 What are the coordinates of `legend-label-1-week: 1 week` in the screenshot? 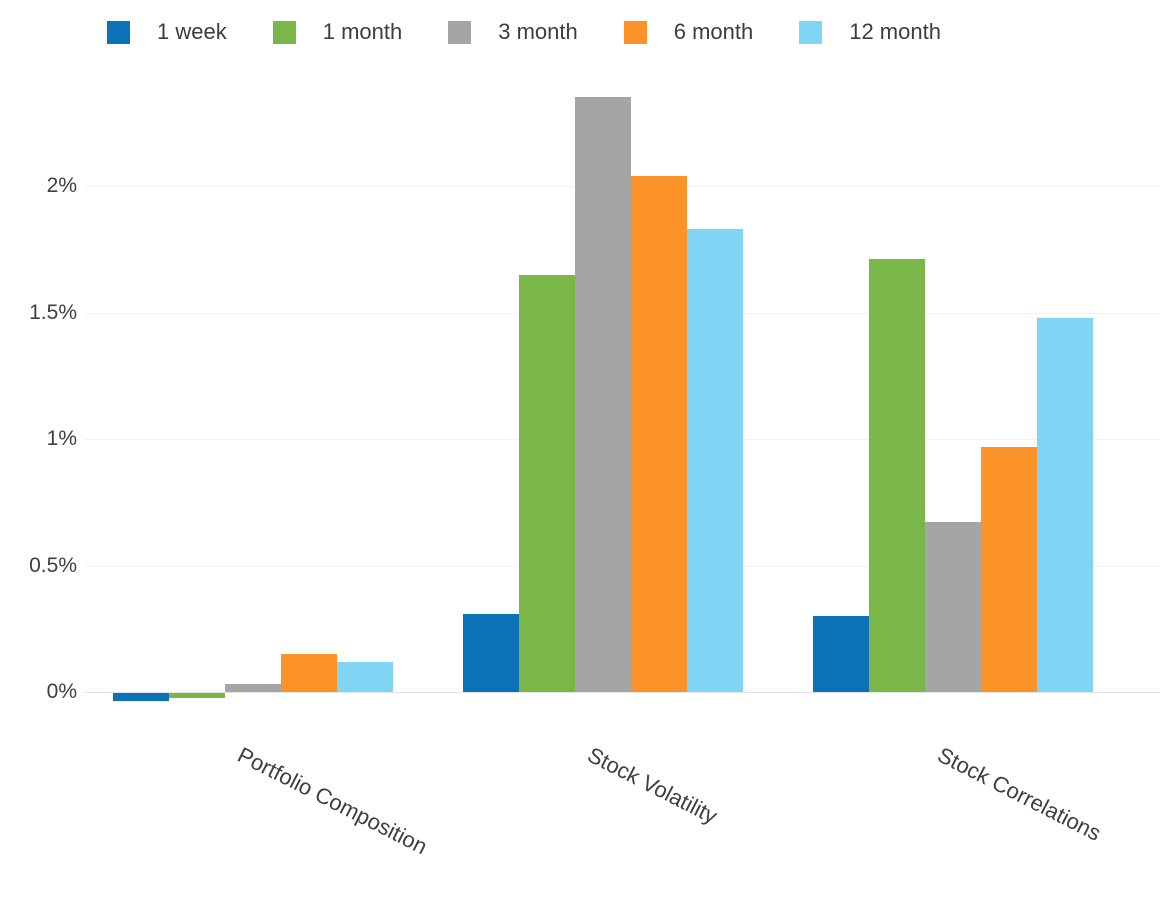 It's located at (192, 31).